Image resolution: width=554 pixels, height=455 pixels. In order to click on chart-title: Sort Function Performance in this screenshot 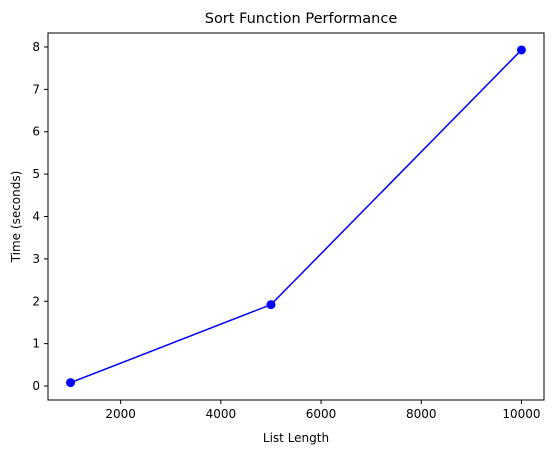, I will do `click(301, 19)`.